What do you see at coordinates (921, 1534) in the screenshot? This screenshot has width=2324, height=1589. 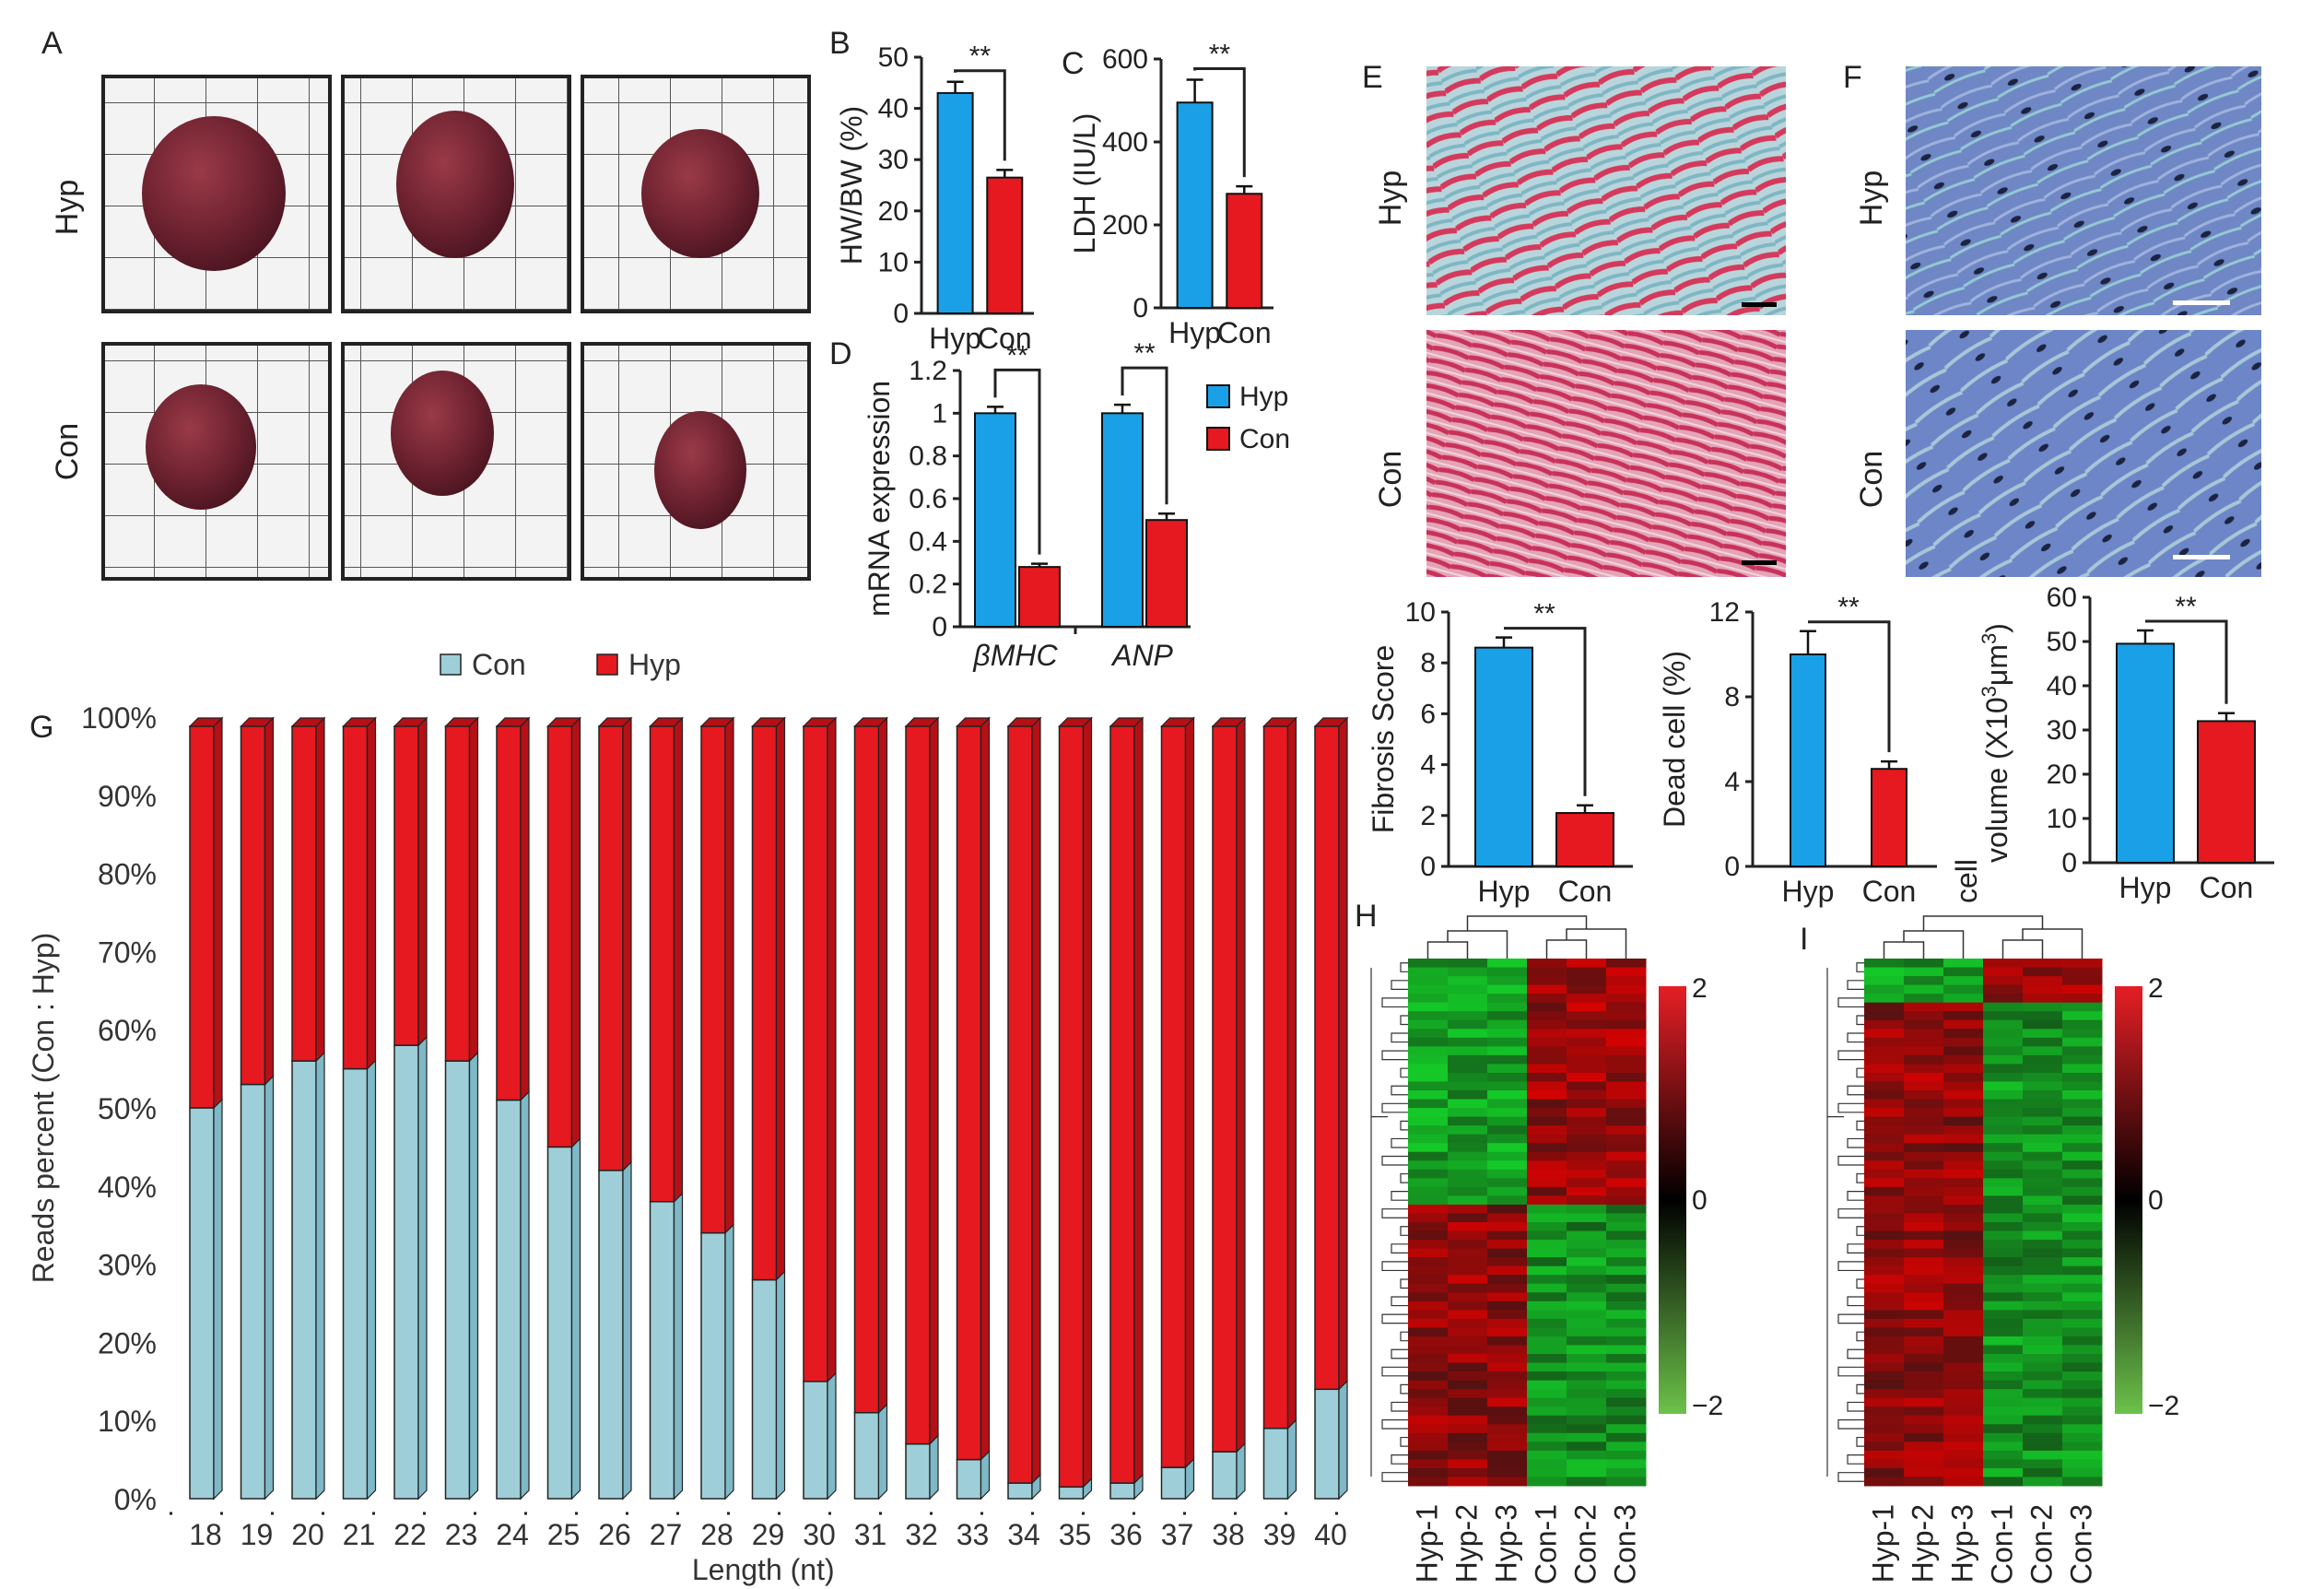 I see `x-tick-label: 32` at bounding box center [921, 1534].